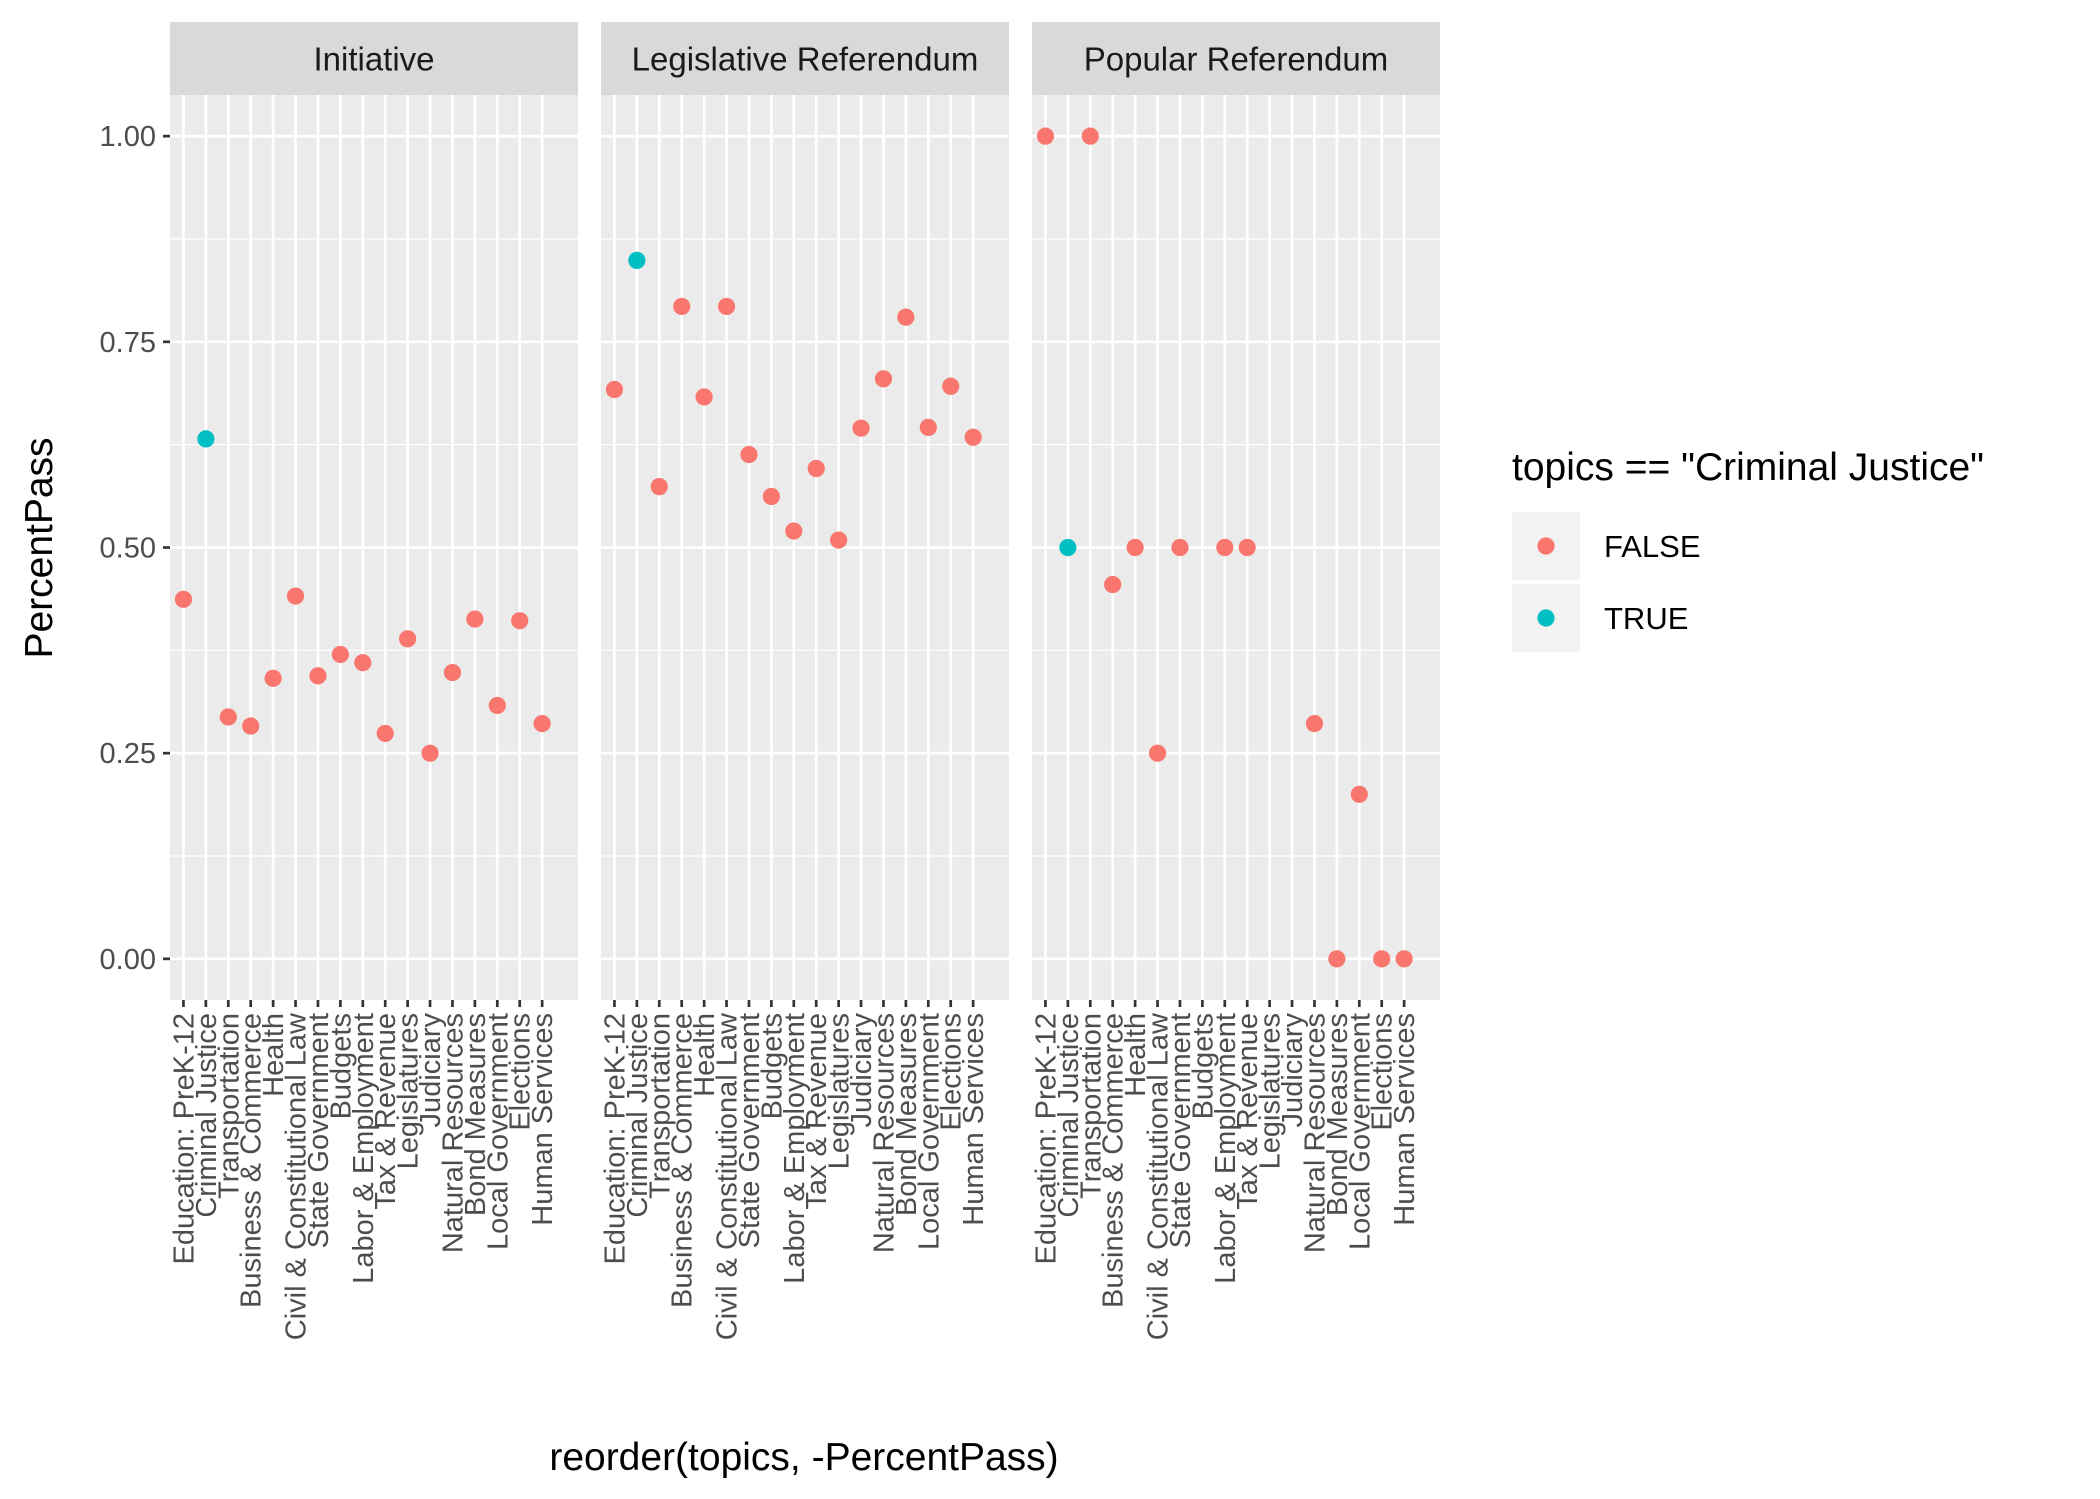  I want to click on y-tick-label: 0.00, so click(128, 960).